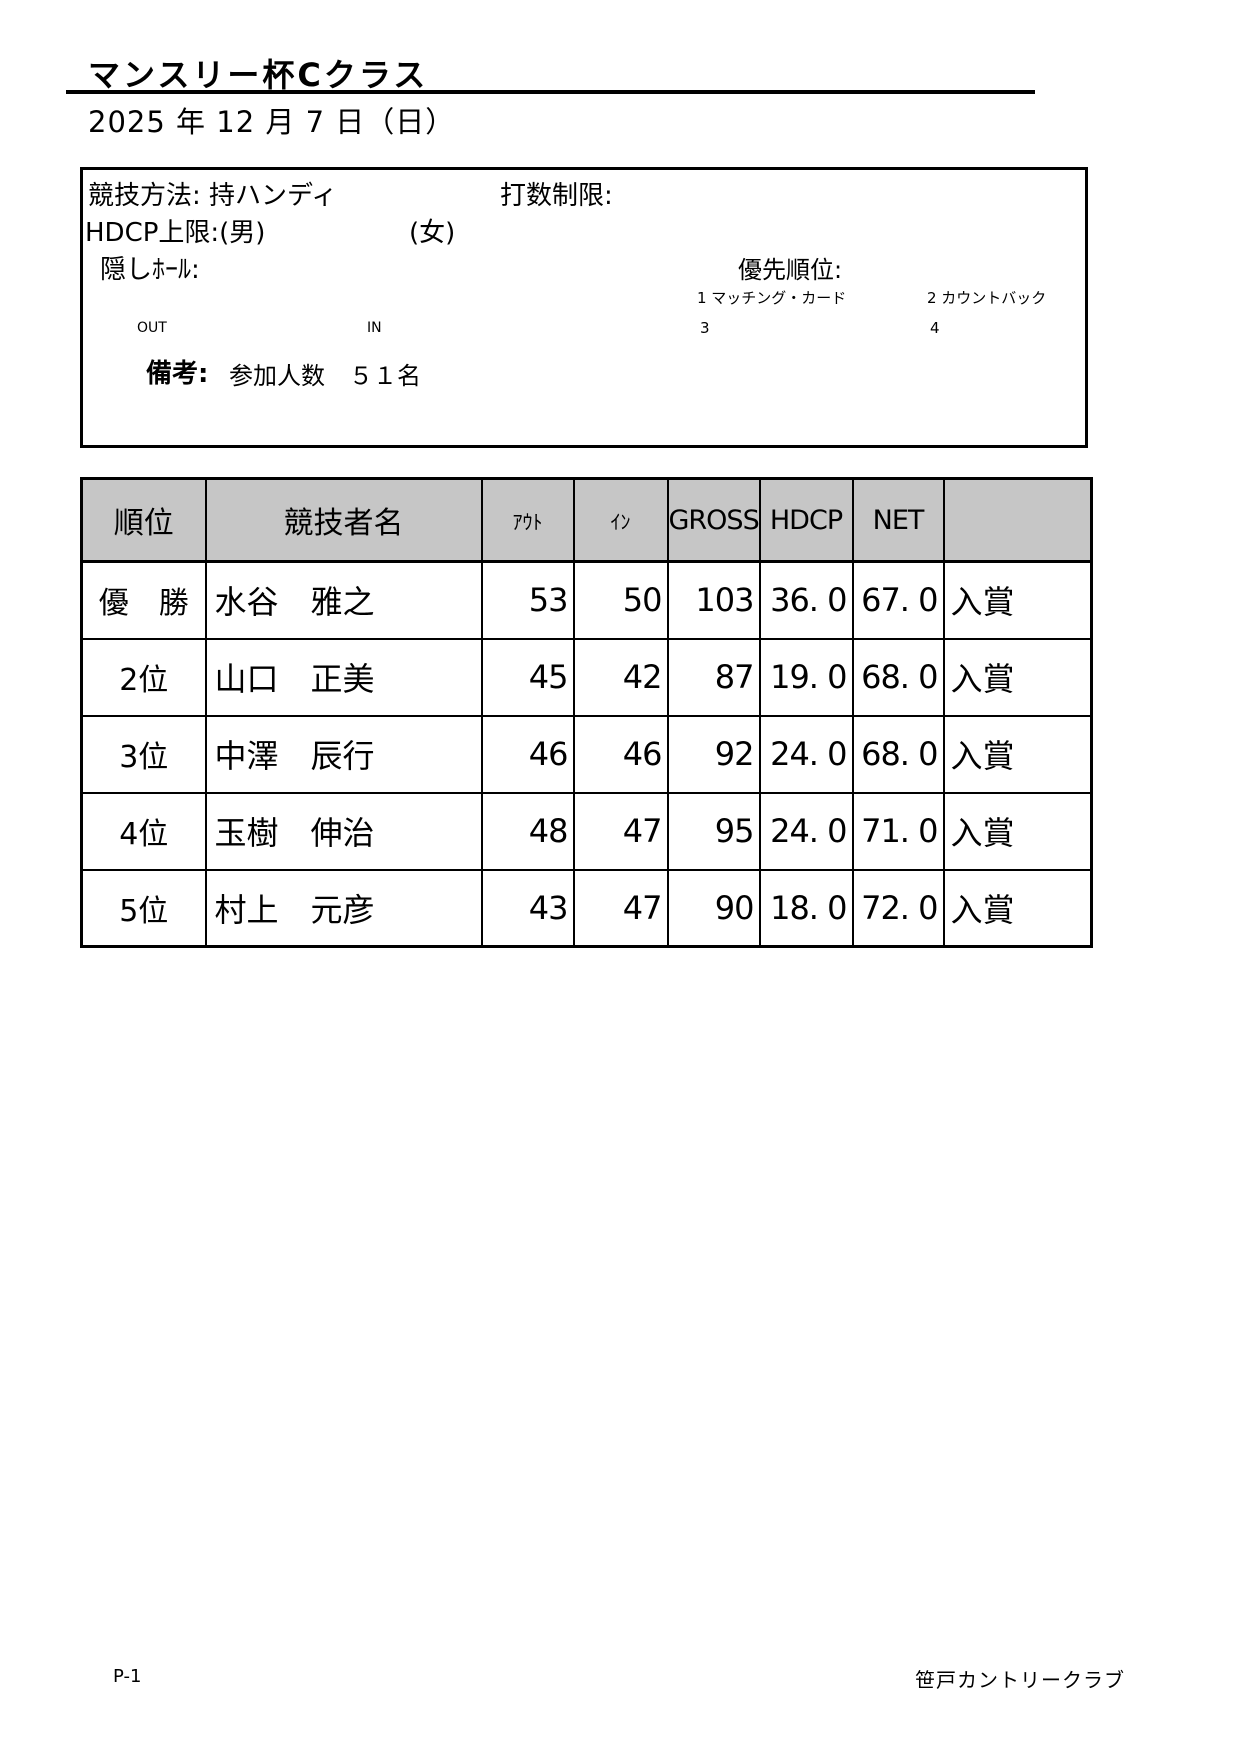  What do you see at coordinates (177, 374) in the screenshot?
I see `remarks-label: 備考:` at bounding box center [177, 374].